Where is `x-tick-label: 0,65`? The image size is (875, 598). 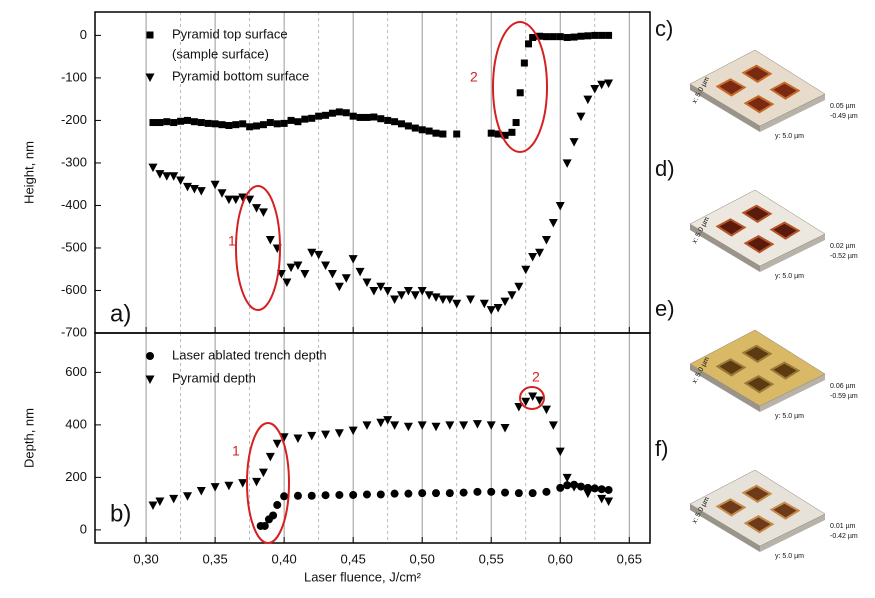 x-tick-label: 0,65 is located at coordinates (629, 558).